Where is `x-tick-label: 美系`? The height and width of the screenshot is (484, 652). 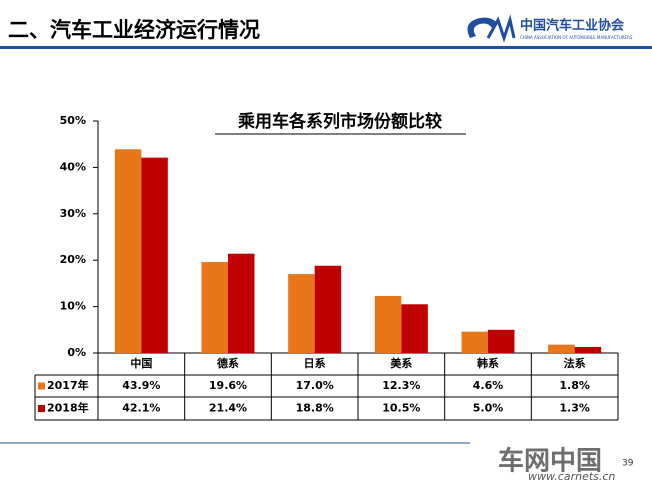 x-tick-label: 美系 is located at coordinates (401, 363).